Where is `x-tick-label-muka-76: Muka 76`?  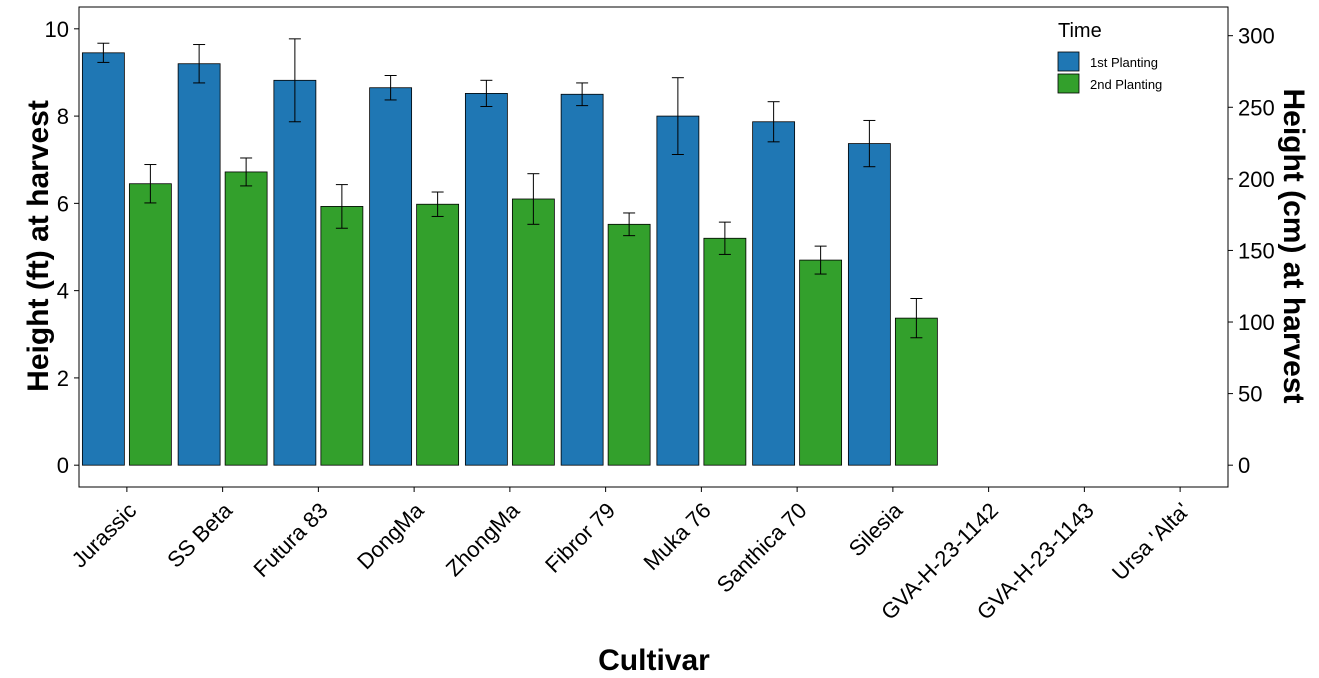
x-tick-label-muka-76: Muka 76 is located at coordinates (676, 536).